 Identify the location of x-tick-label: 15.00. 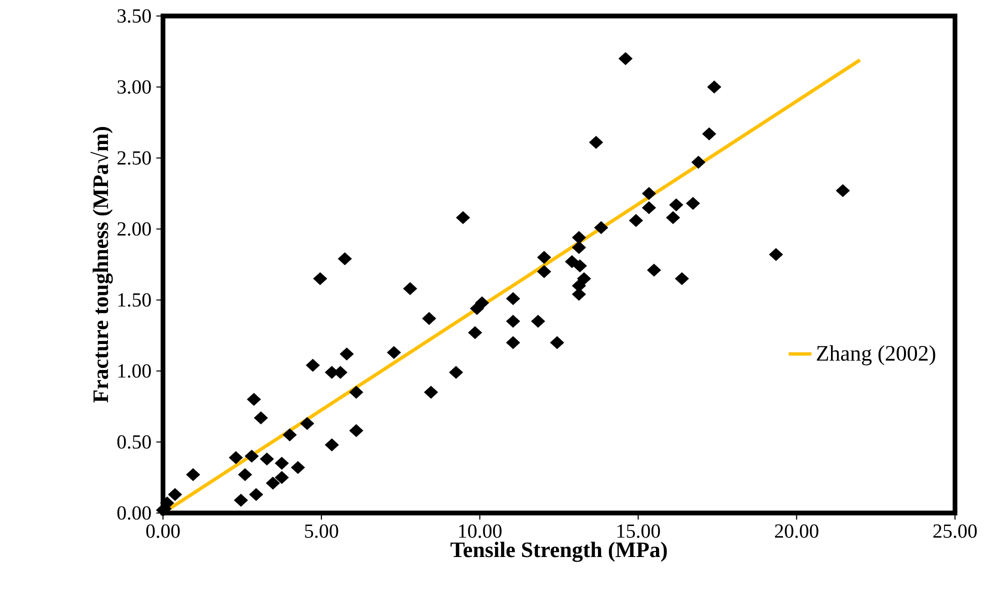
(638, 531).